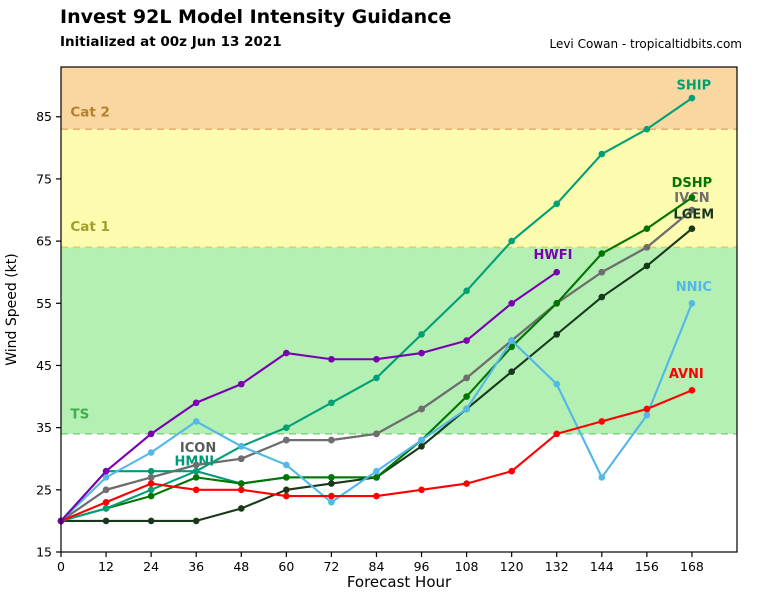 This screenshot has width=768, height=600. Describe the element at coordinates (198, 448) in the screenshot. I see `series-label-ICON: ICON` at that location.